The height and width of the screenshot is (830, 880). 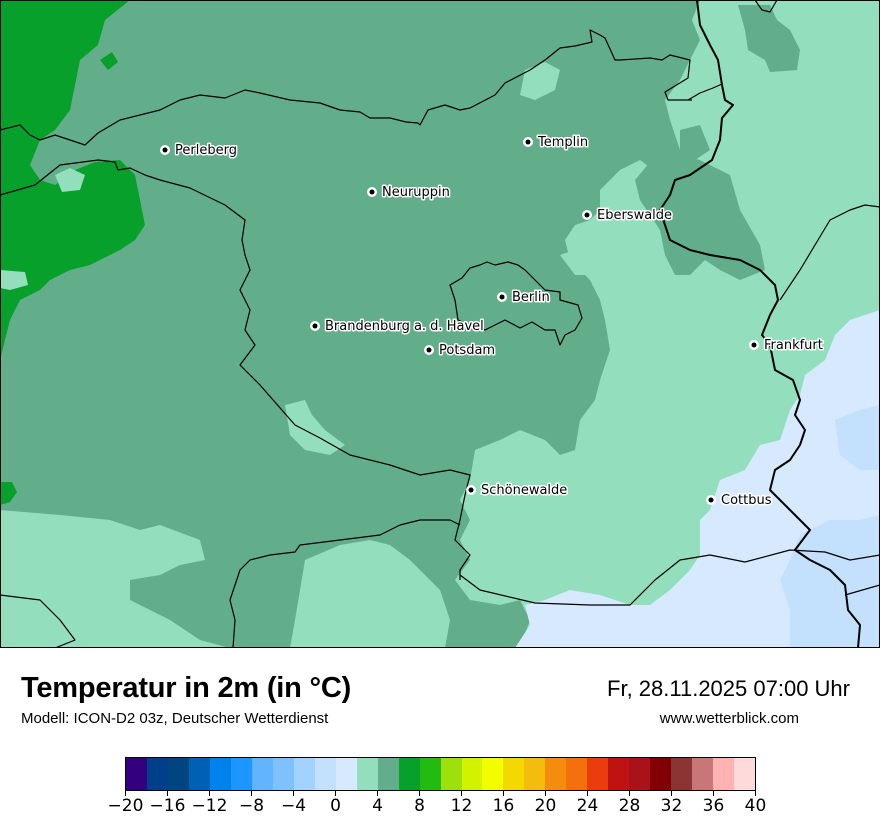 What do you see at coordinates (404, 326) in the screenshot?
I see `city-label: Brandenburg a. d. Havel` at bounding box center [404, 326].